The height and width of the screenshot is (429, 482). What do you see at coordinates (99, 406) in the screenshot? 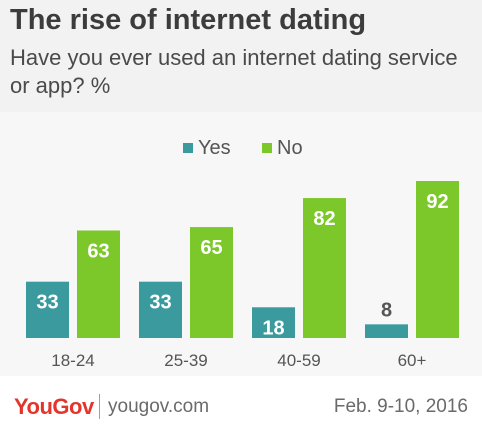
I see `footer-divider` at bounding box center [99, 406].